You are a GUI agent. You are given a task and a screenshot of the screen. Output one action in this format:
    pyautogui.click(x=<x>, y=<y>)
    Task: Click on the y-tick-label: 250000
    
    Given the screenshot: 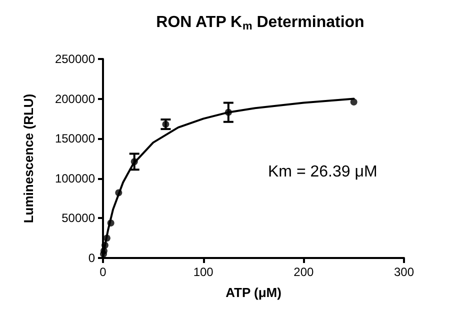 What is the action you would take?
    pyautogui.click(x=75, y=59)
    